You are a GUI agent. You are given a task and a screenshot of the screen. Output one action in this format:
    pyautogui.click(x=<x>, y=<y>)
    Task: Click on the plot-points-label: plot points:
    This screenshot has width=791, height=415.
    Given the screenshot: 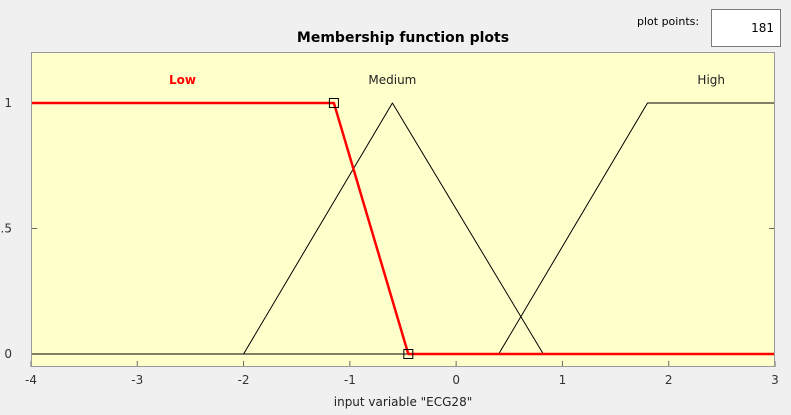 What is the action you would take?
    pyautogui.click(x=668, y=21)
    